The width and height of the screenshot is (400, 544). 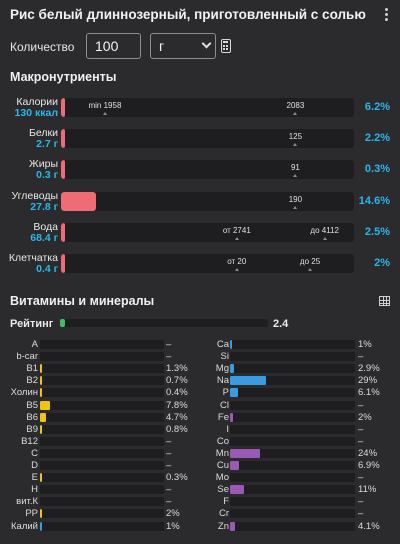 What do you see at coordinates (222, 381) in the screenshot?
I see `micro-name: Na` at bounding box center [222, 381].